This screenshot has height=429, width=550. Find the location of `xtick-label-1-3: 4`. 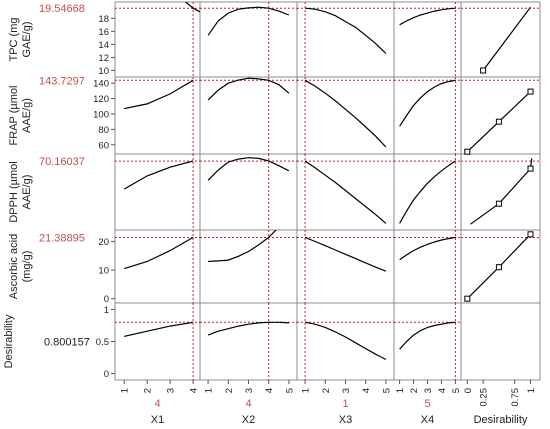

xtick-label-1-3: 4 is located at coordinates (269, 390).